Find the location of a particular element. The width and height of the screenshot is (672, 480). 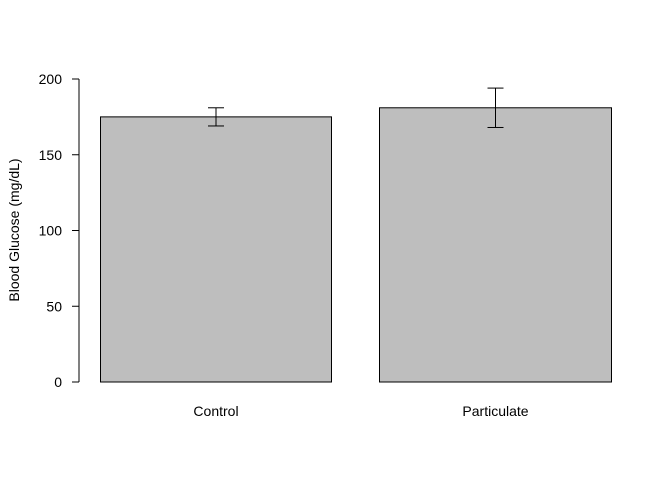

y-tick-label: 150 is located at coordinates (51, 155).